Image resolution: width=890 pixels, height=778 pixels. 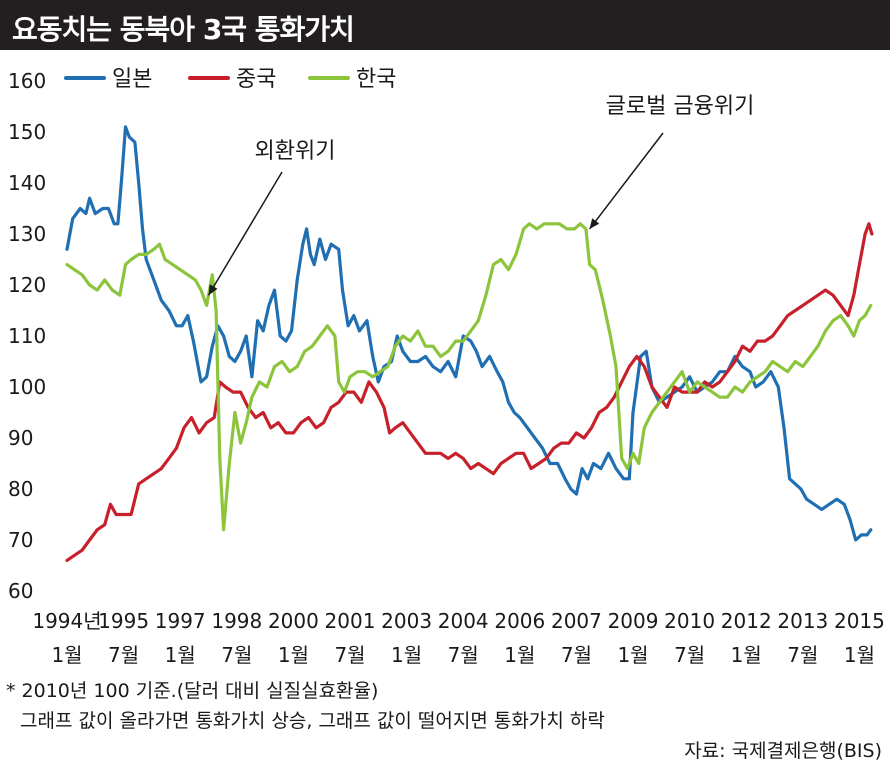 I want to click on y-tick-label: 140, so click(x=27, y=183).